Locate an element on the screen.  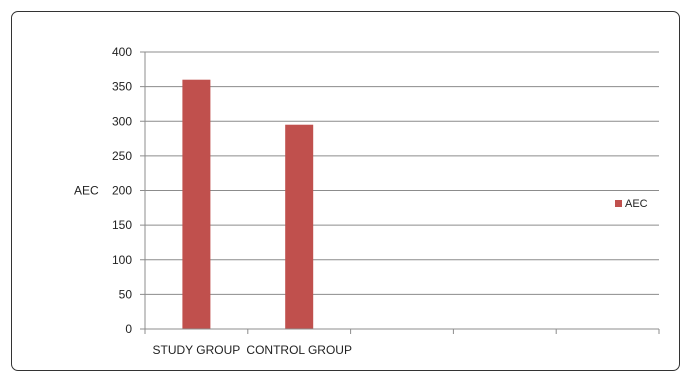
y-tick-label: 150 is located at coordinates (122, 225).